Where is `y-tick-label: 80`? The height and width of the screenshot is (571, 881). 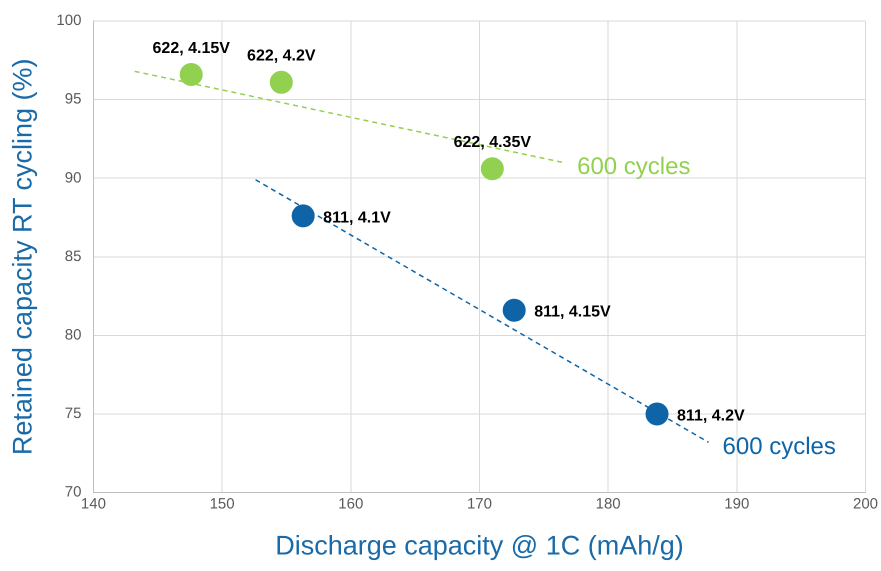 y-tick-label: 80 is located at coordinates (73, 335).